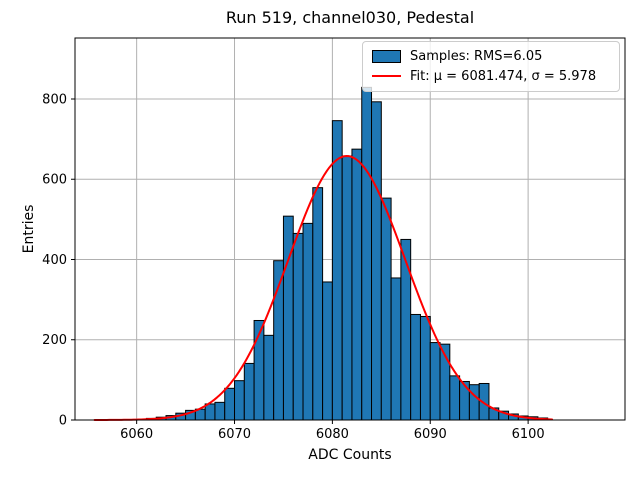  I want to click on y-tick-label: 600, so click(54, 180).